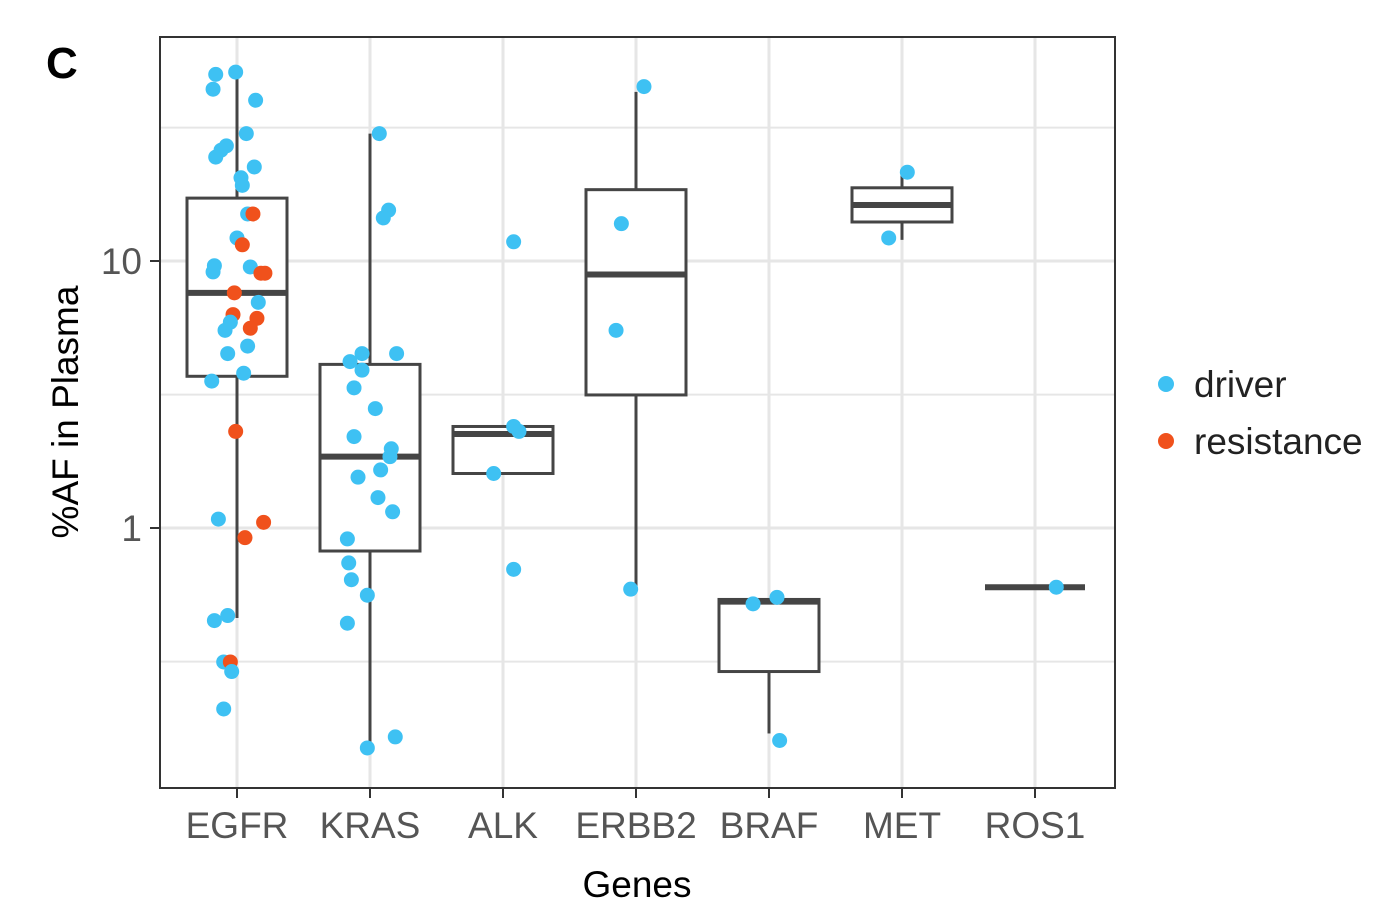 The width and height of the screenshot is (1390, 924). I want to click on x-tick-label-egfr: EGFR, so click(237, 825).